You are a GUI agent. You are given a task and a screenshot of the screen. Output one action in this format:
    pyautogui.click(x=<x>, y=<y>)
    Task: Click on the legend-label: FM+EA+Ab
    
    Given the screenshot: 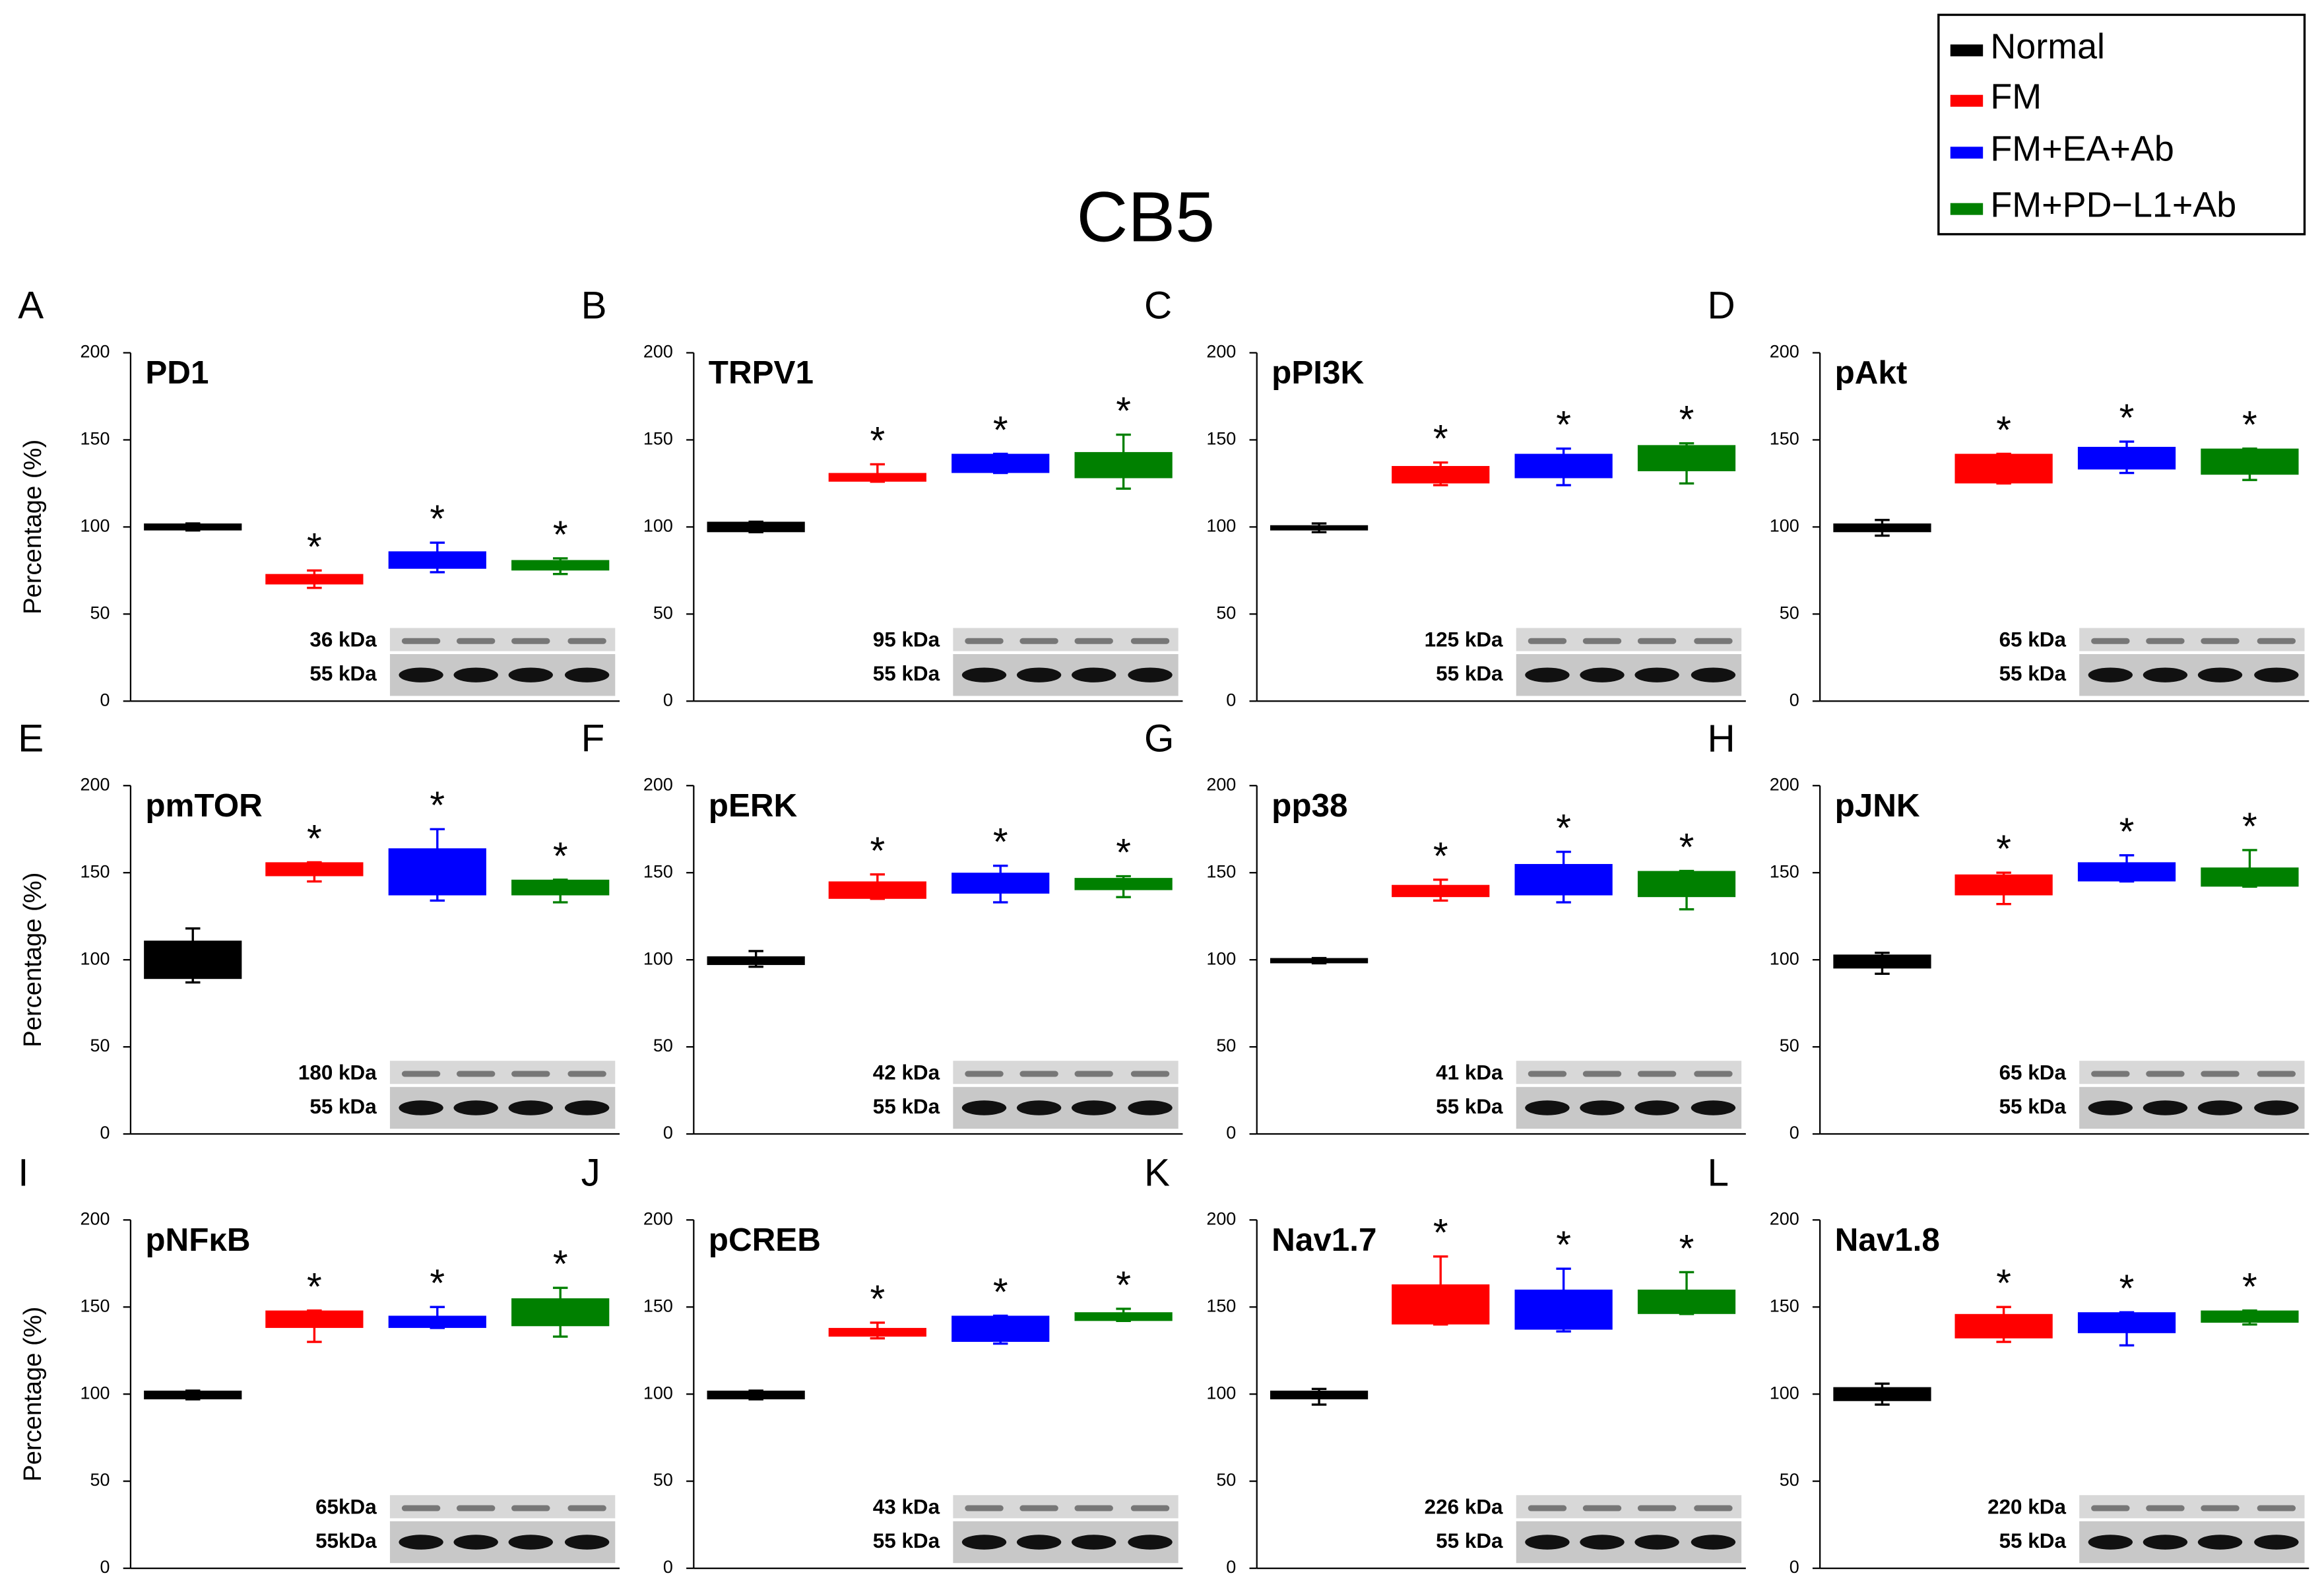 What is the action you would take?
    pyautogui.click(x=2082, y=148)
    